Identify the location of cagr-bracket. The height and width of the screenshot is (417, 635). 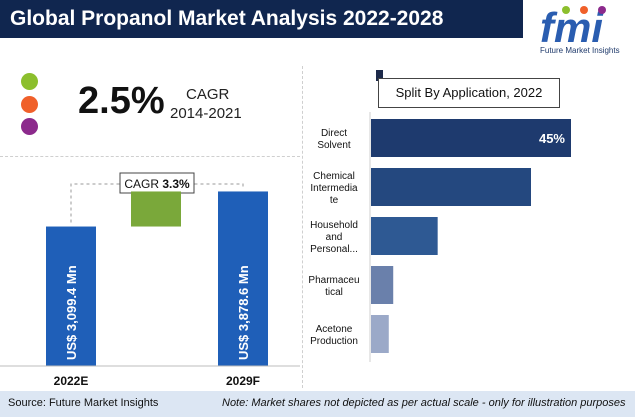
(157, 203).